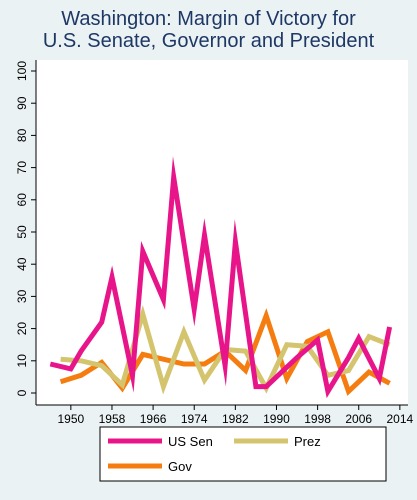  I want to click on x-tick-label: 2006, so click(358, 419).